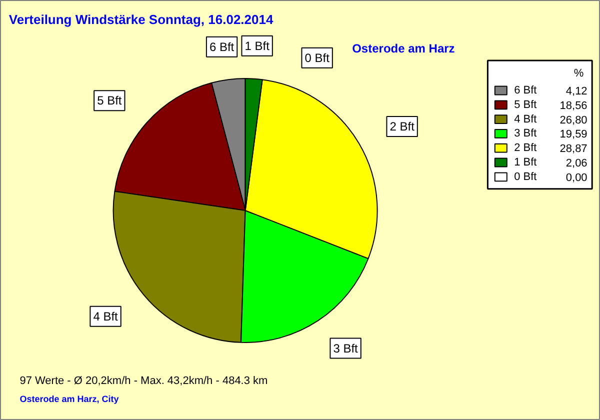 The height and width of the screenshot is (420, 600). What do you see at coordinates (346, 348) in the screenshot?
I see `slice-label: 3 Bft` at bounding box center [346, 348].